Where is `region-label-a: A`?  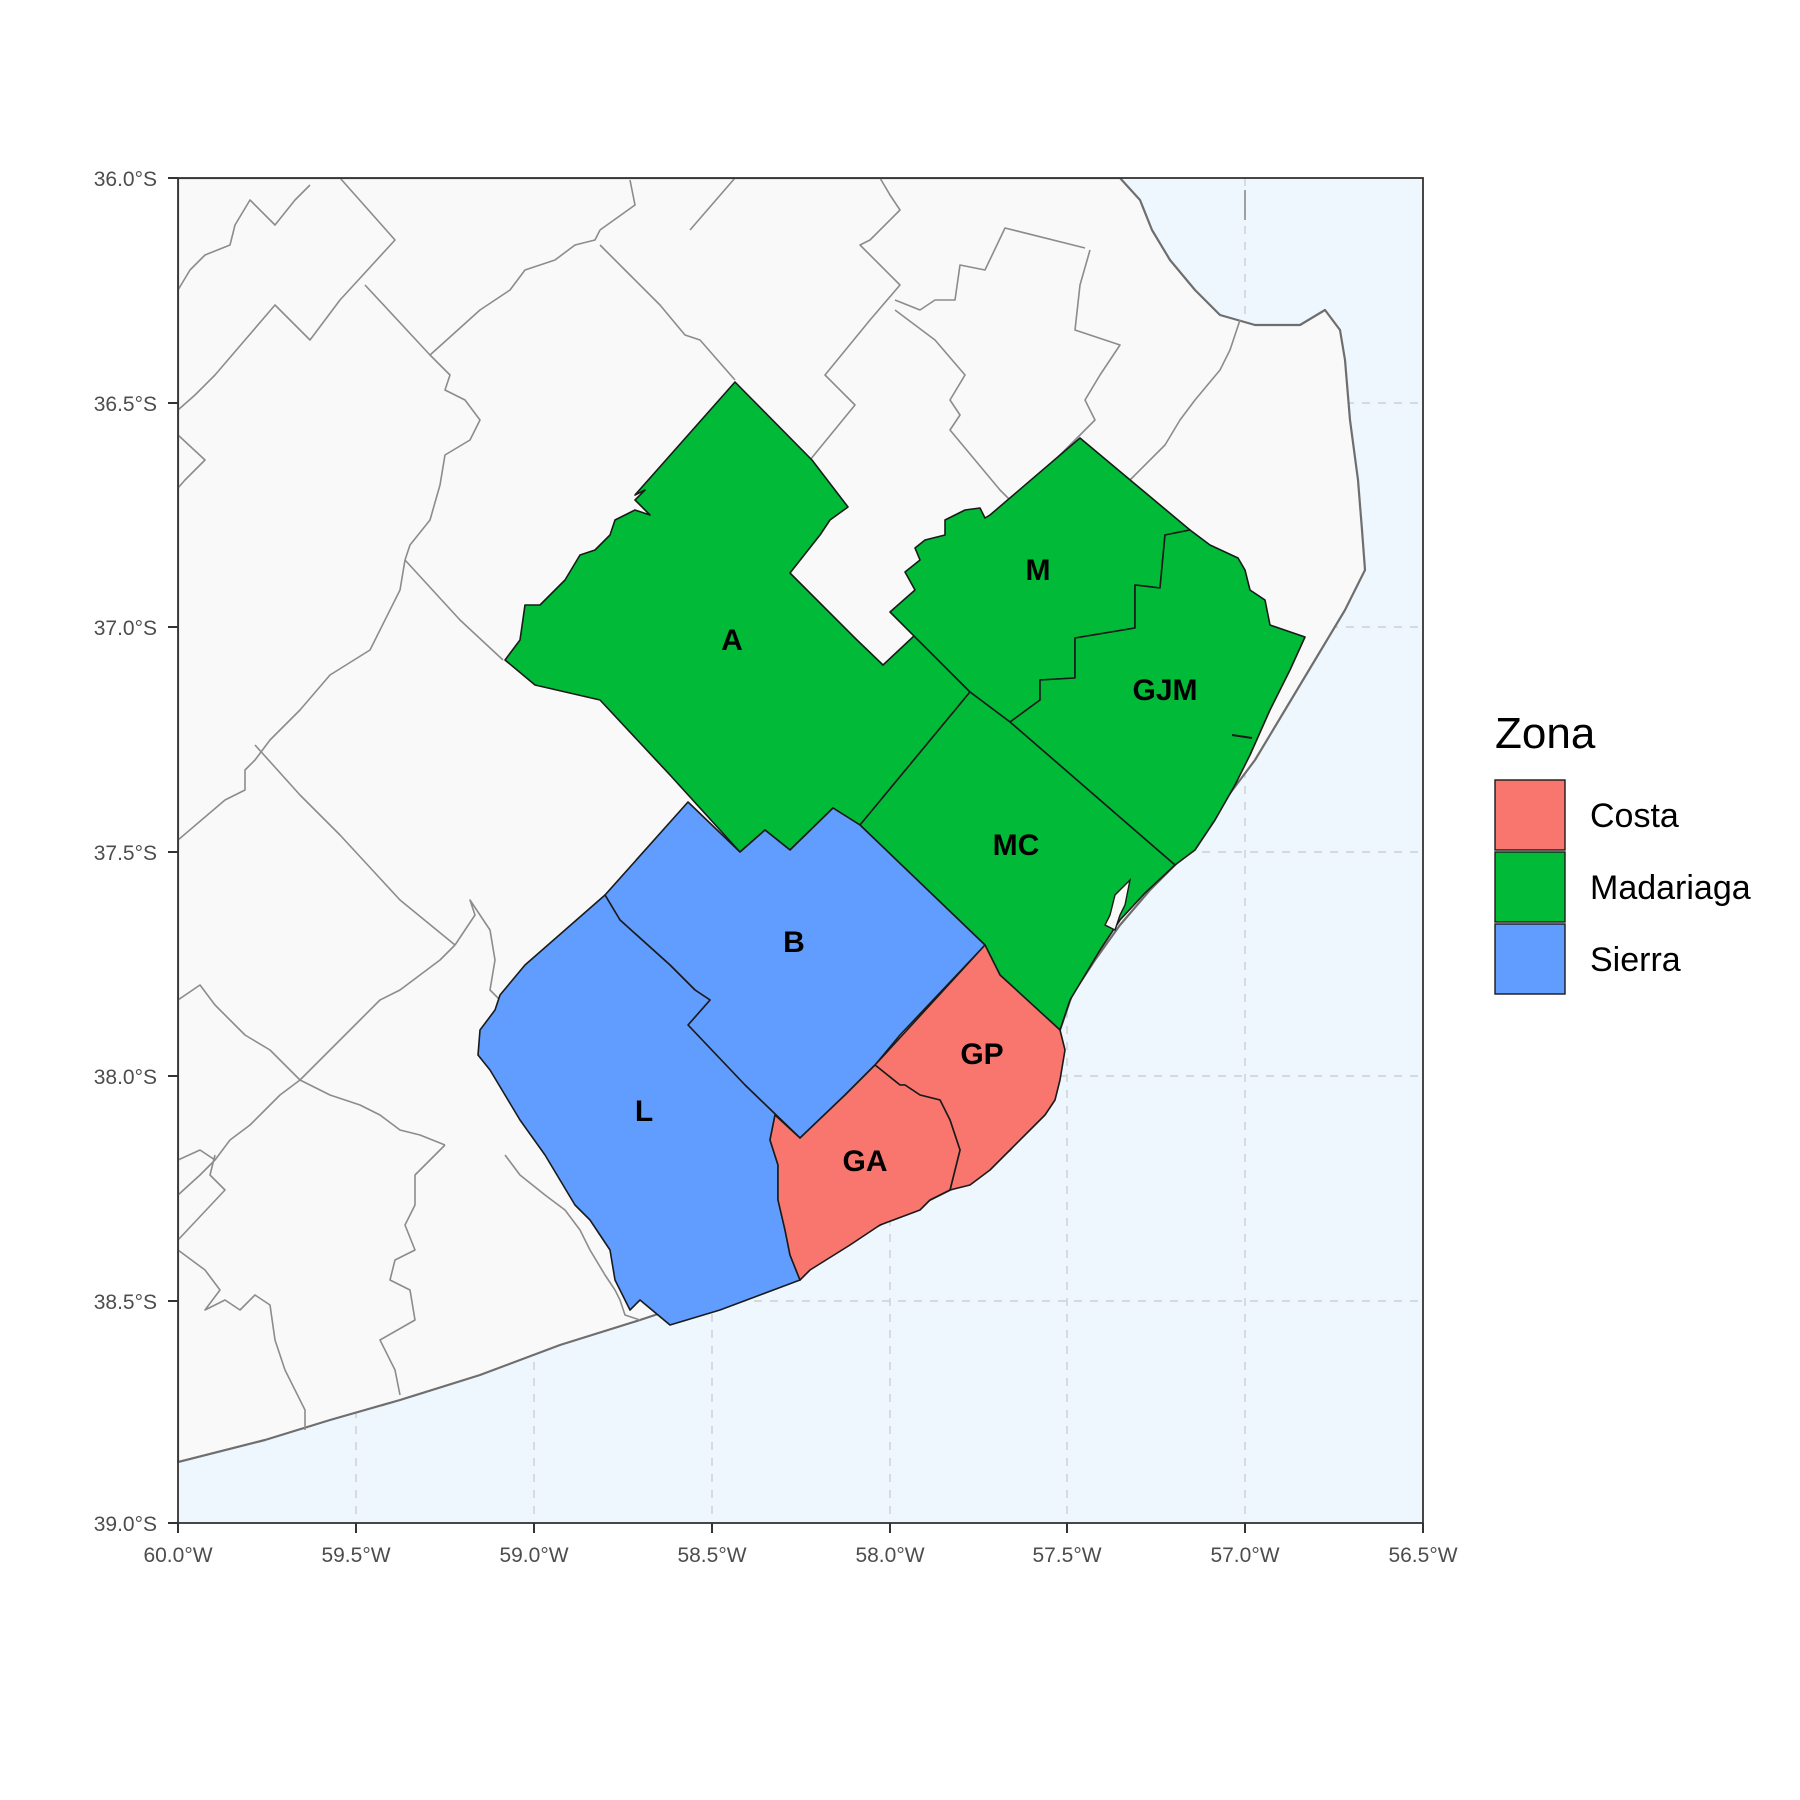 region-label-a: A is located at coordinates (732, 640).